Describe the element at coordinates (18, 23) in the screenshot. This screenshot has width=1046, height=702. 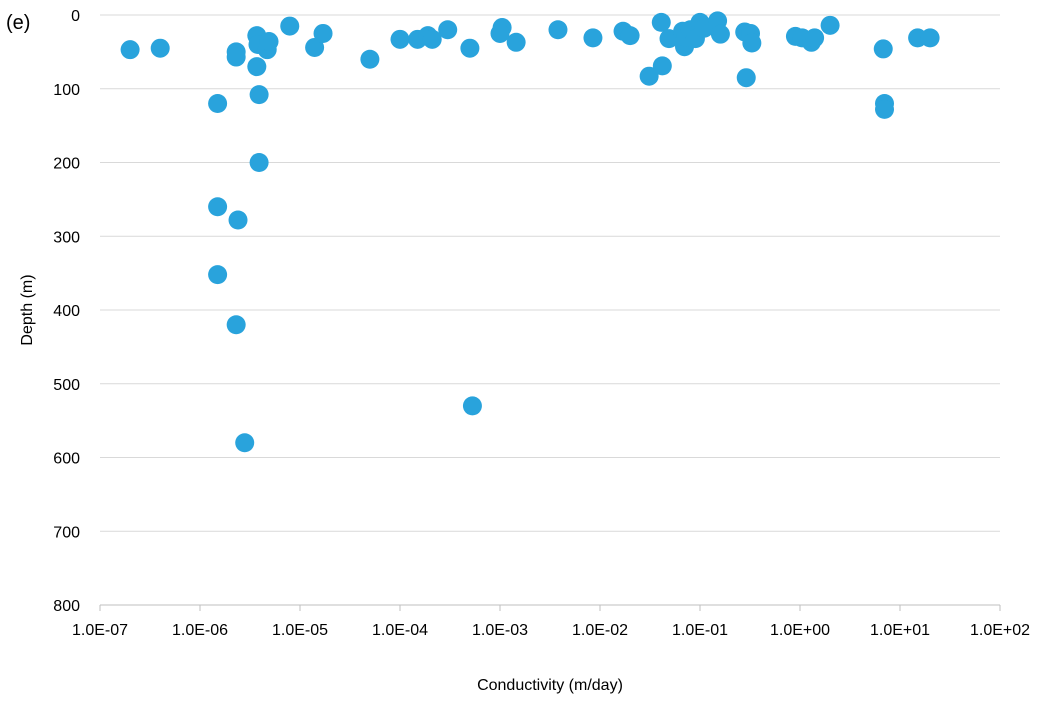
I see `panel-label: (e)` at that location.